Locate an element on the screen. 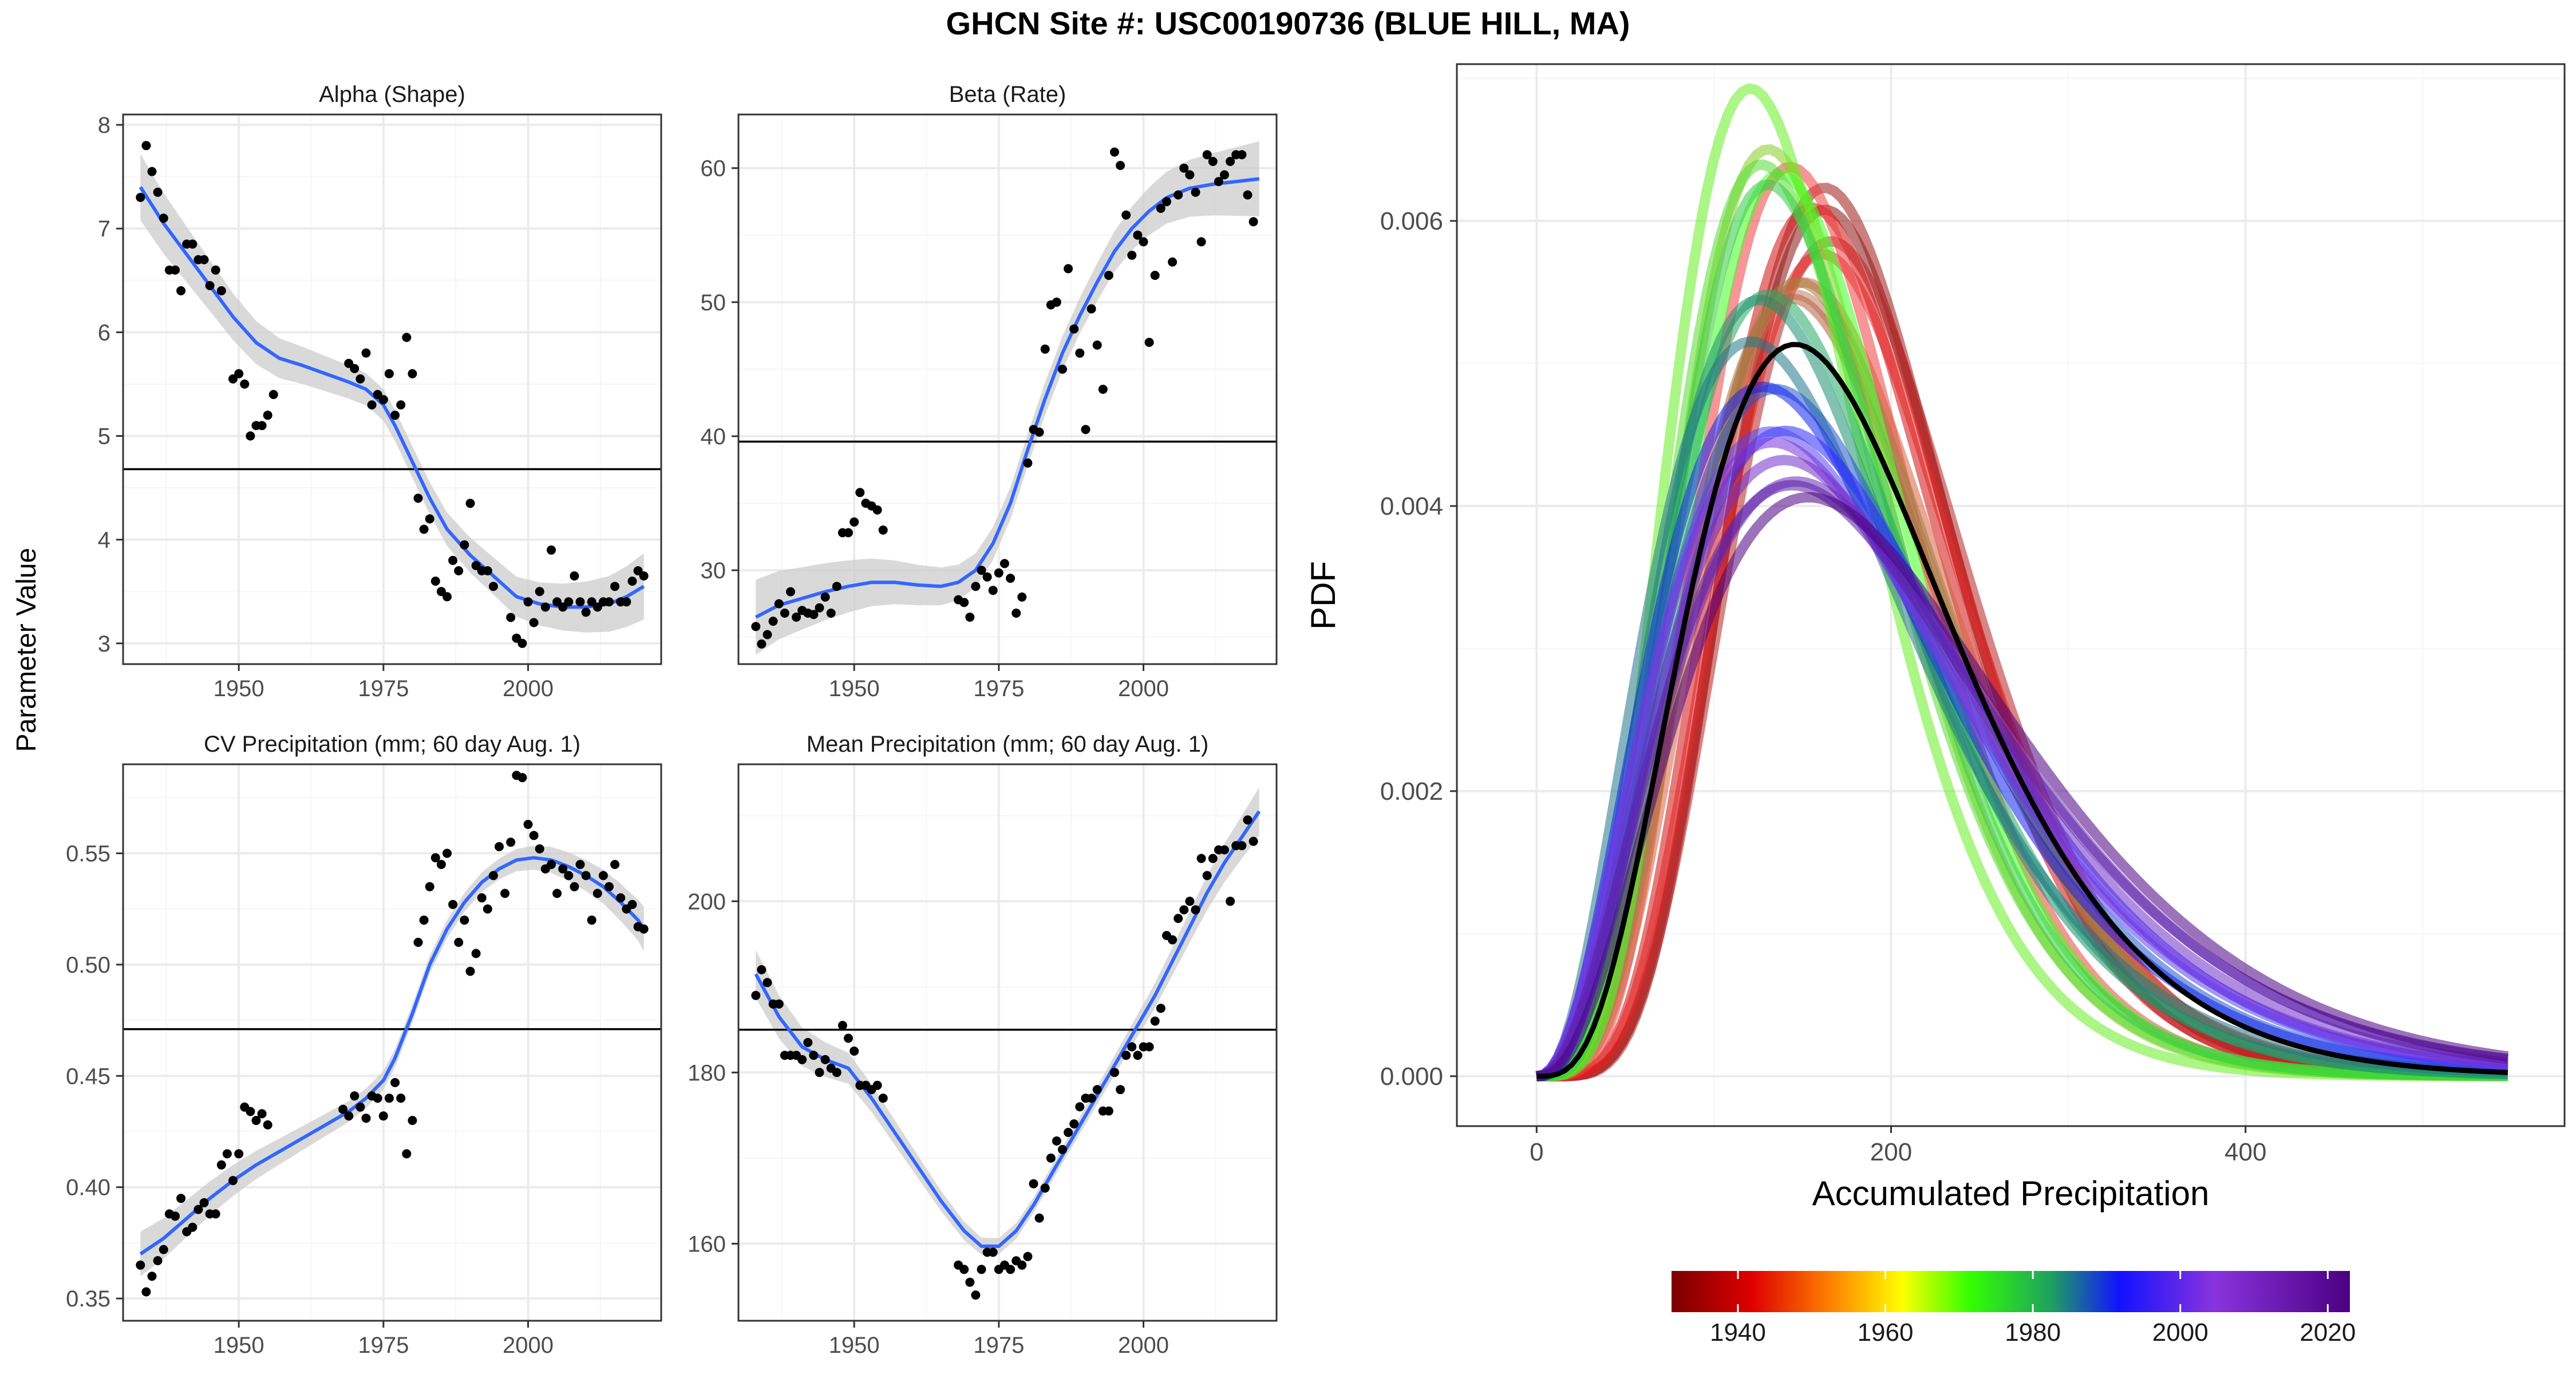 The image size is (2576, 1374). x-tick-label: 200 is located at coordinates (1891, 1152).